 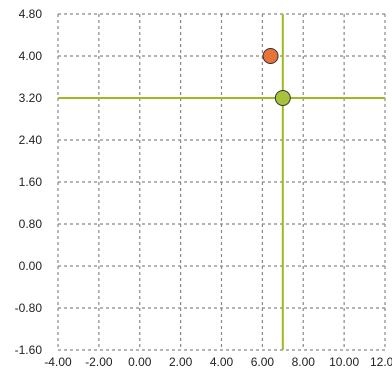 I want to click on data-points, so click(x=276, y=77).